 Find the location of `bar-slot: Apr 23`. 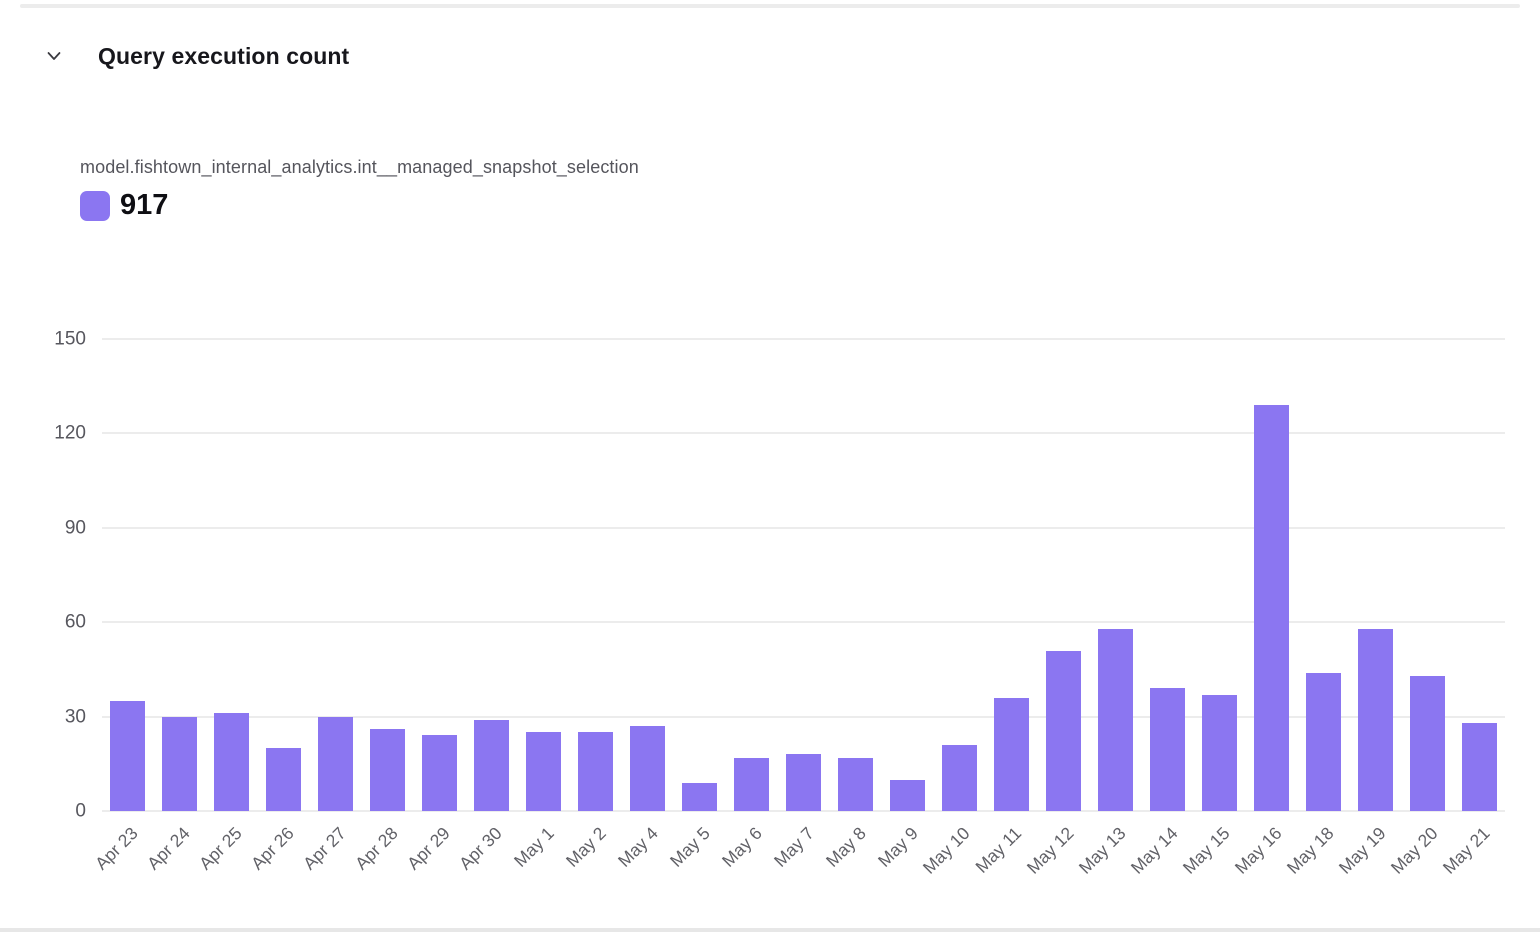

bar-slot: Apr 23 is located at coordinates (123, 606).